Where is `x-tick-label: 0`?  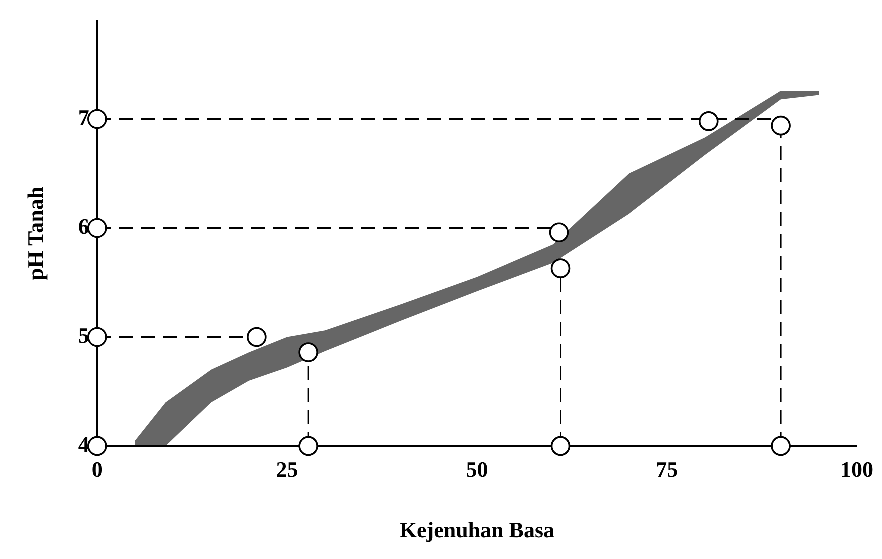
x-tick-label: 0 is located at coordinates (97, 469).